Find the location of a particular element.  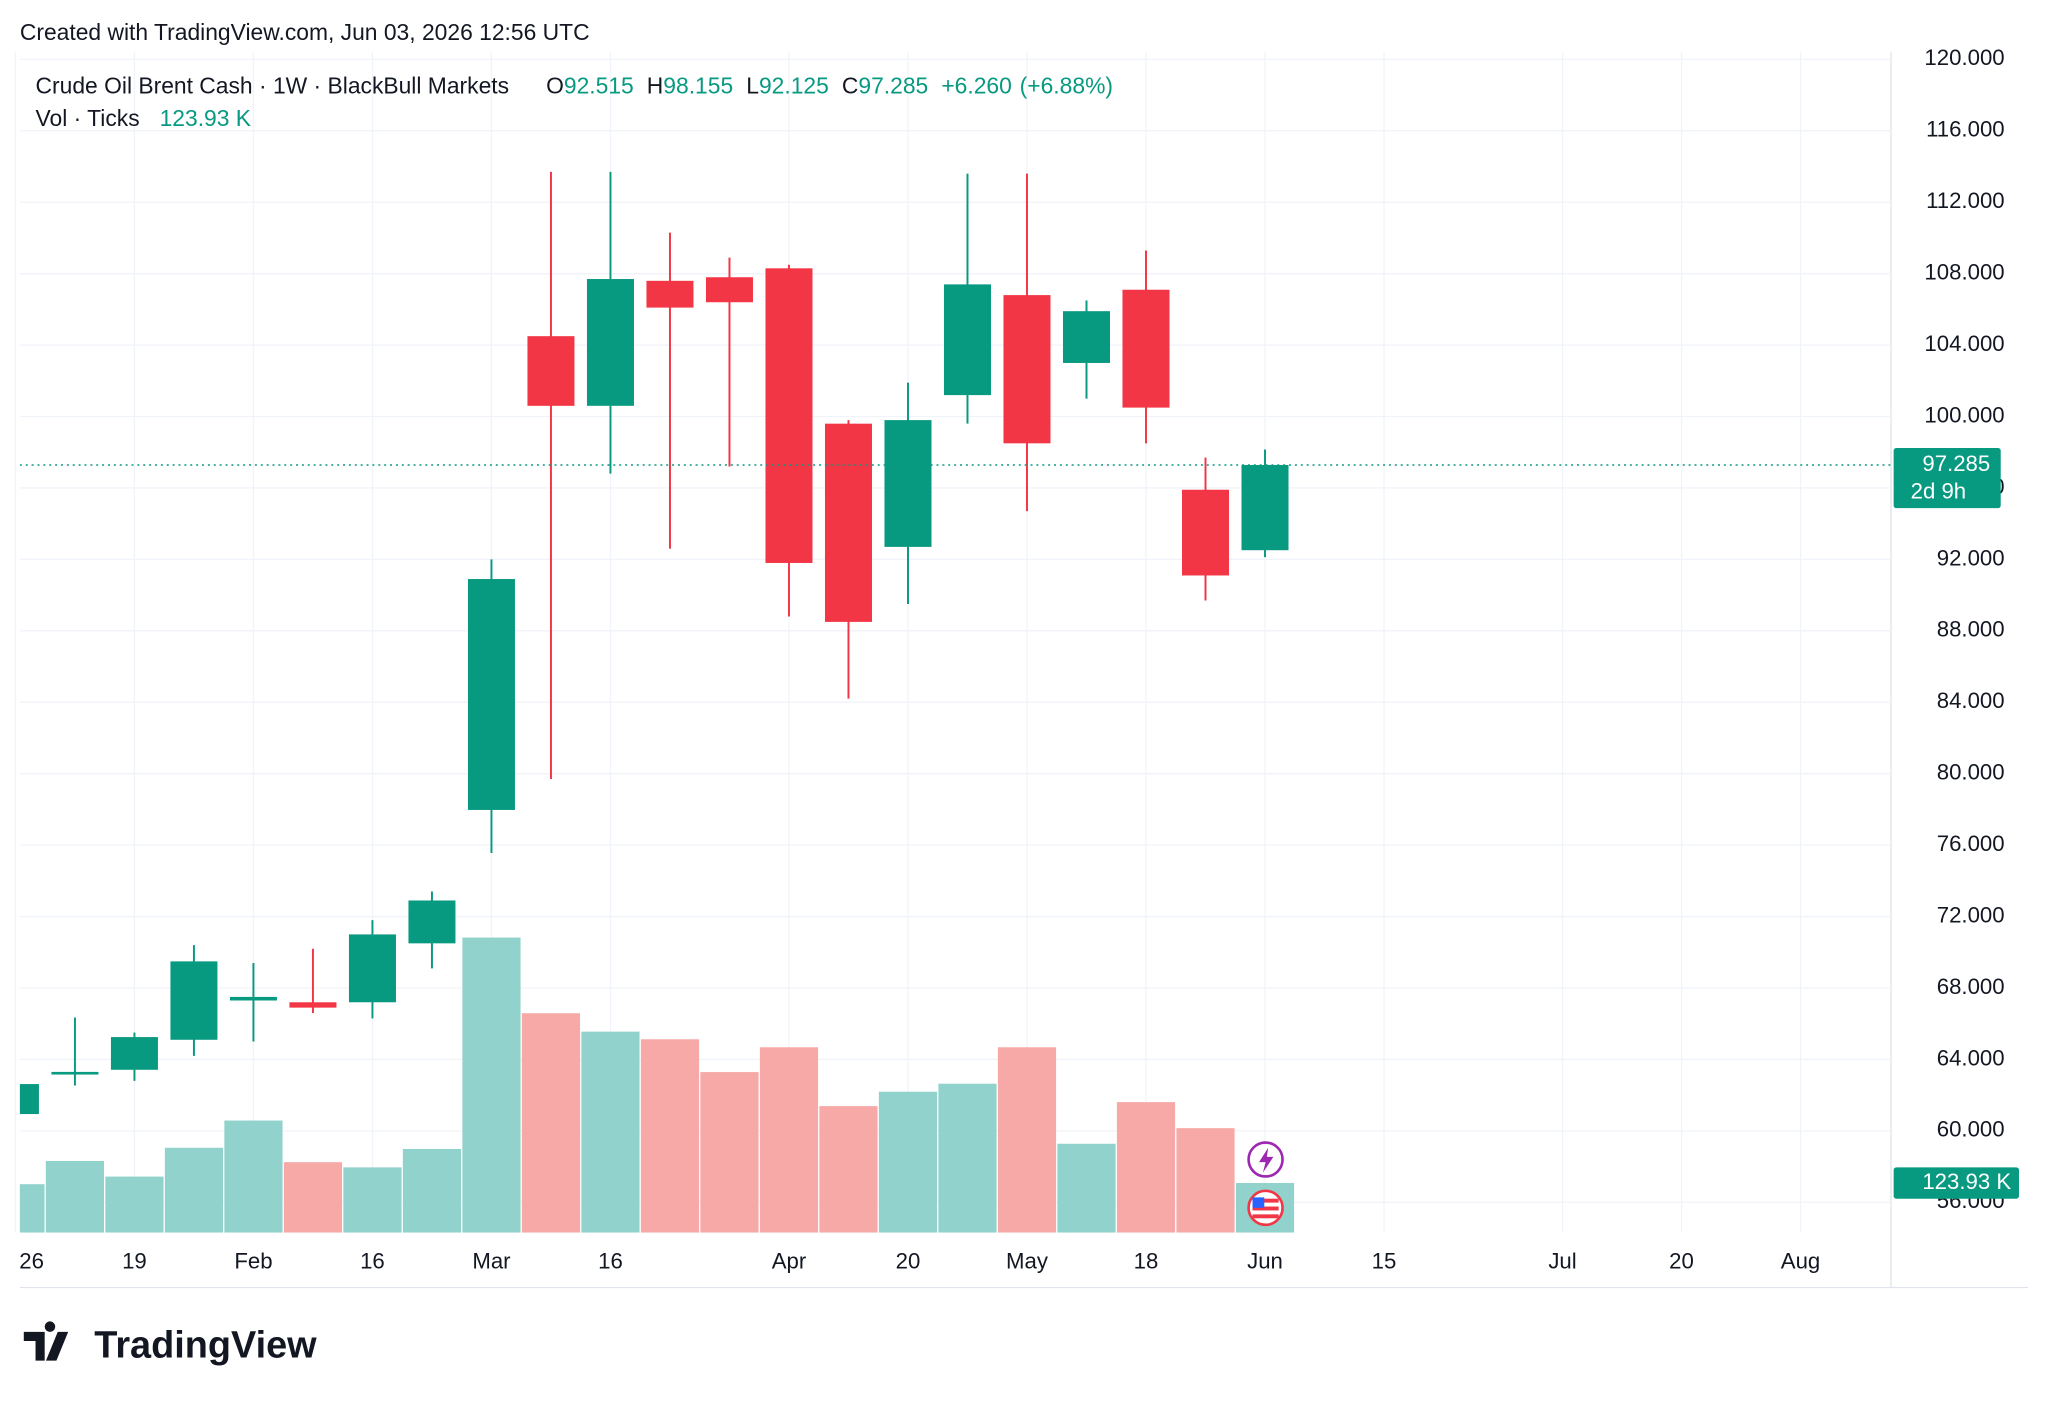

y-tick-label: 120.000 is located at coordinates (1964, 57).